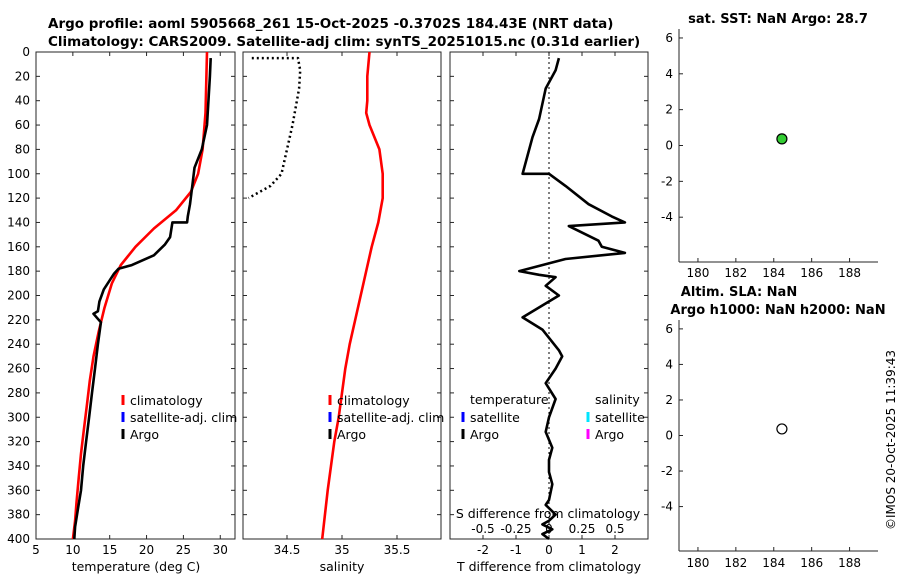 The image size is (900, 580). What do you see at coordinates (620, 417) in the screenshot?
I see `legend-salinity-label: satellite` at bounding box center [620, 417].